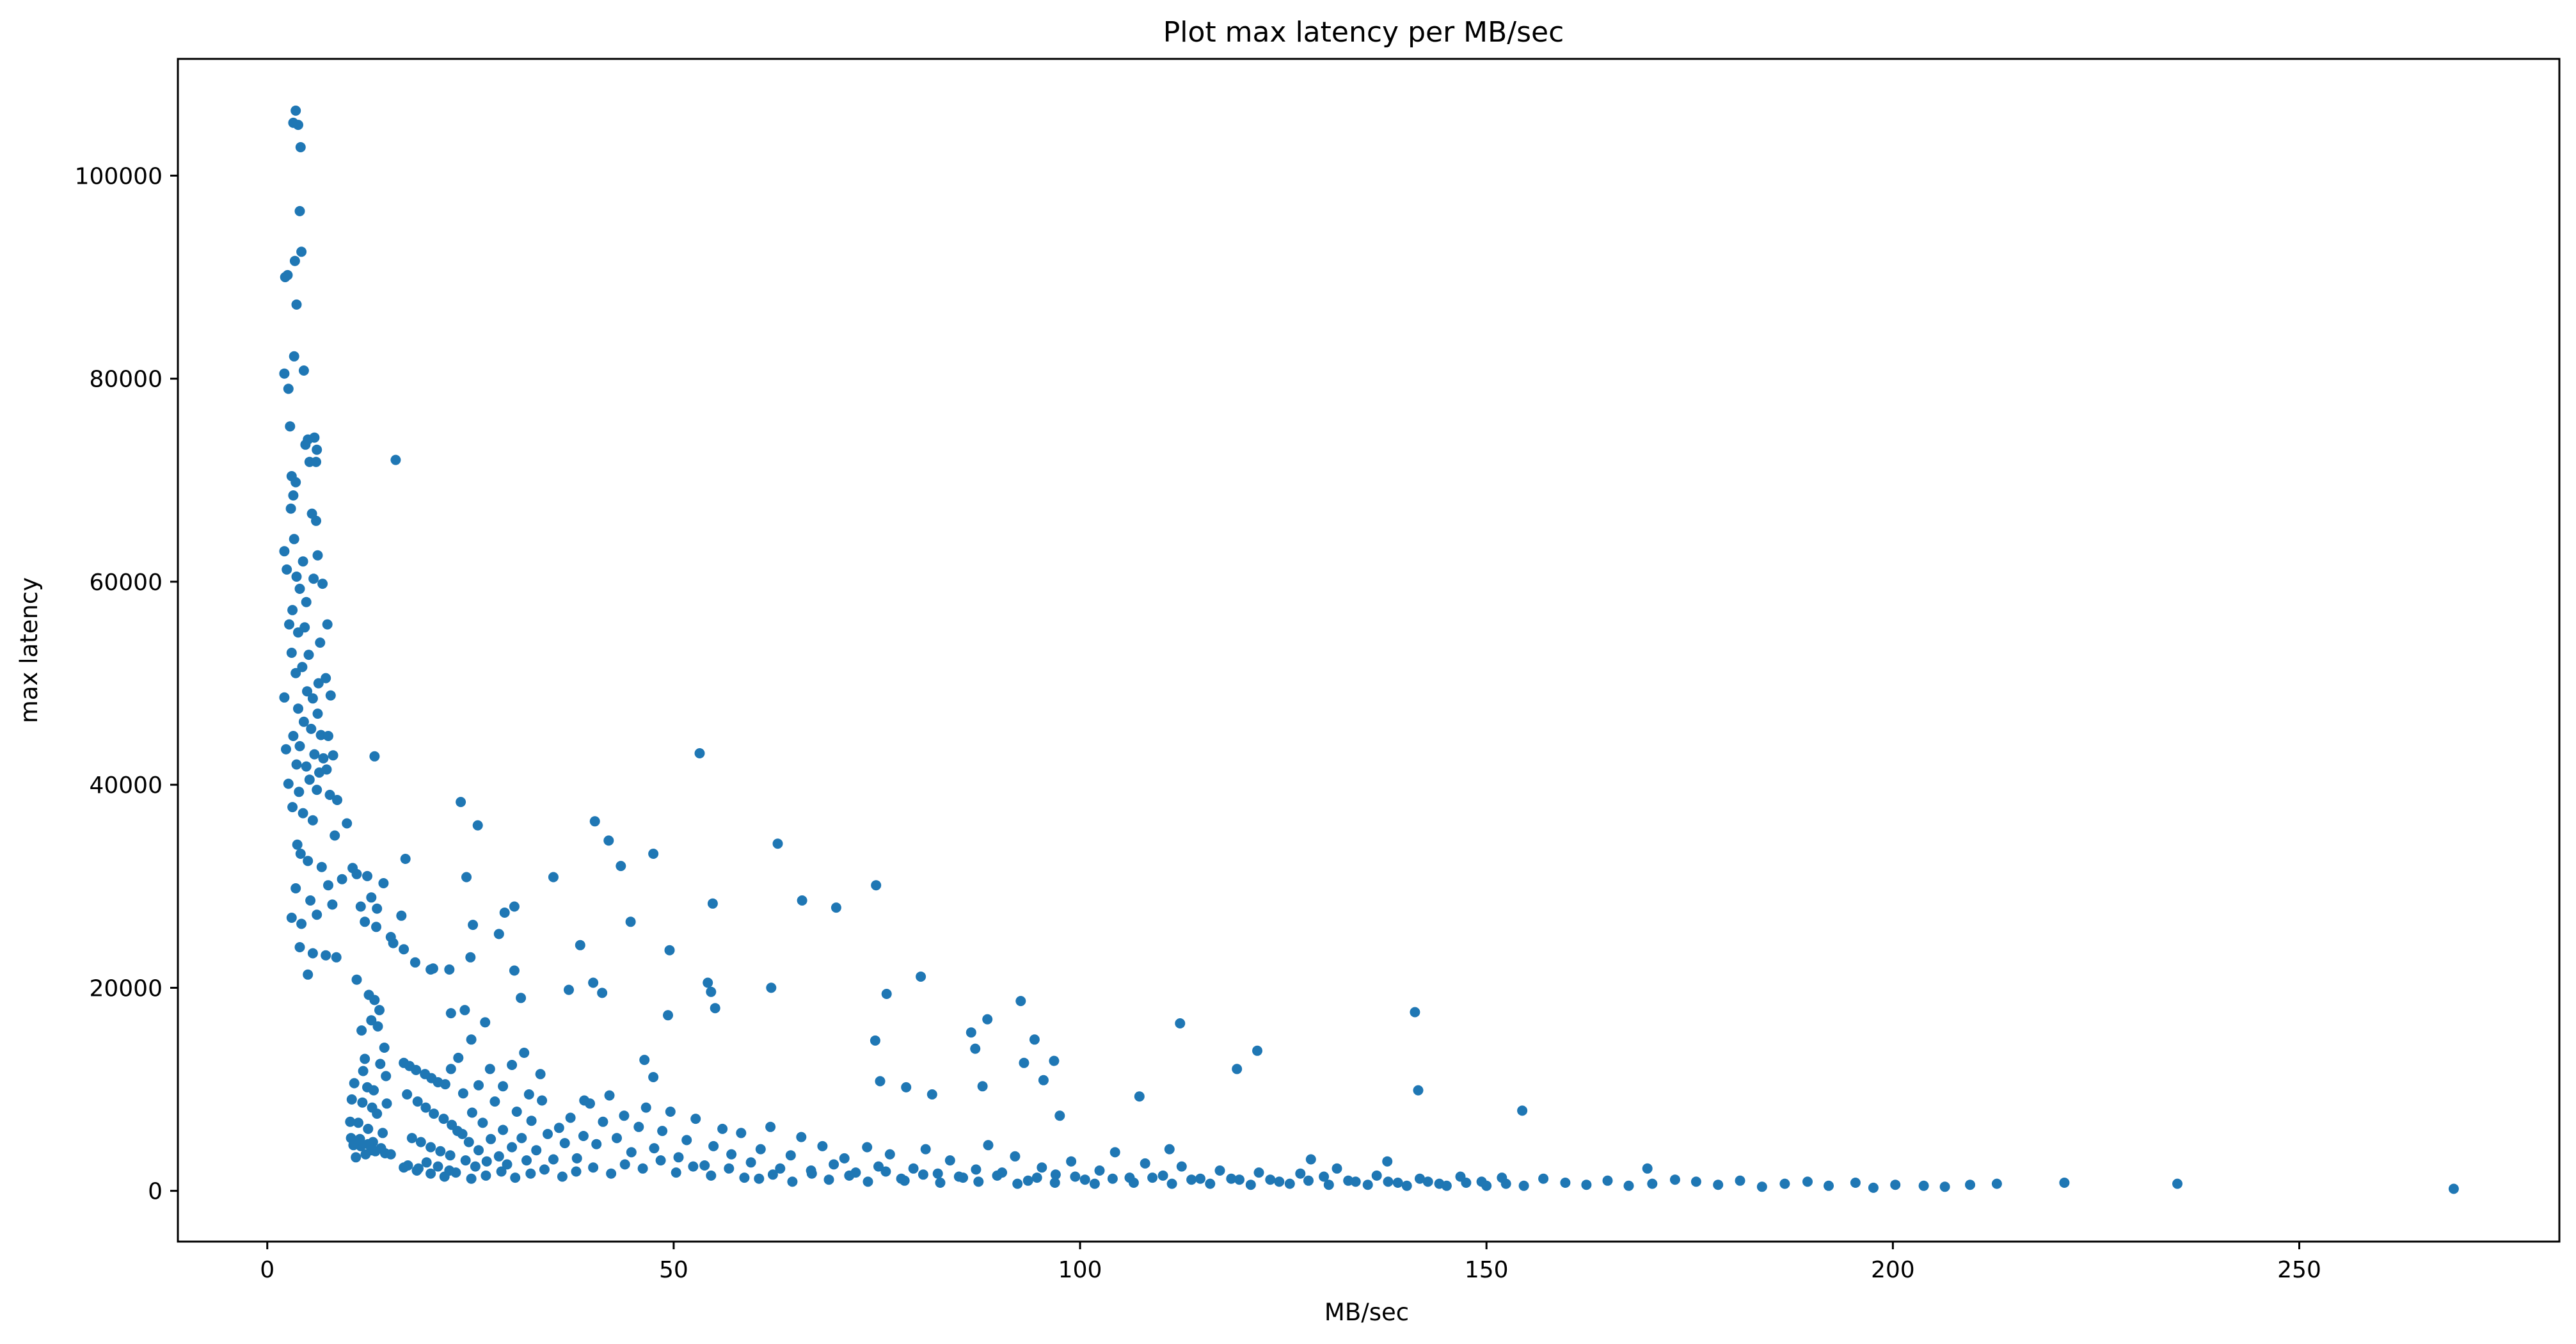 This screenshot has height=1344, width=2576. I want to click on chart-title: Plot max latency per MB/sec, so click(1364, 32).